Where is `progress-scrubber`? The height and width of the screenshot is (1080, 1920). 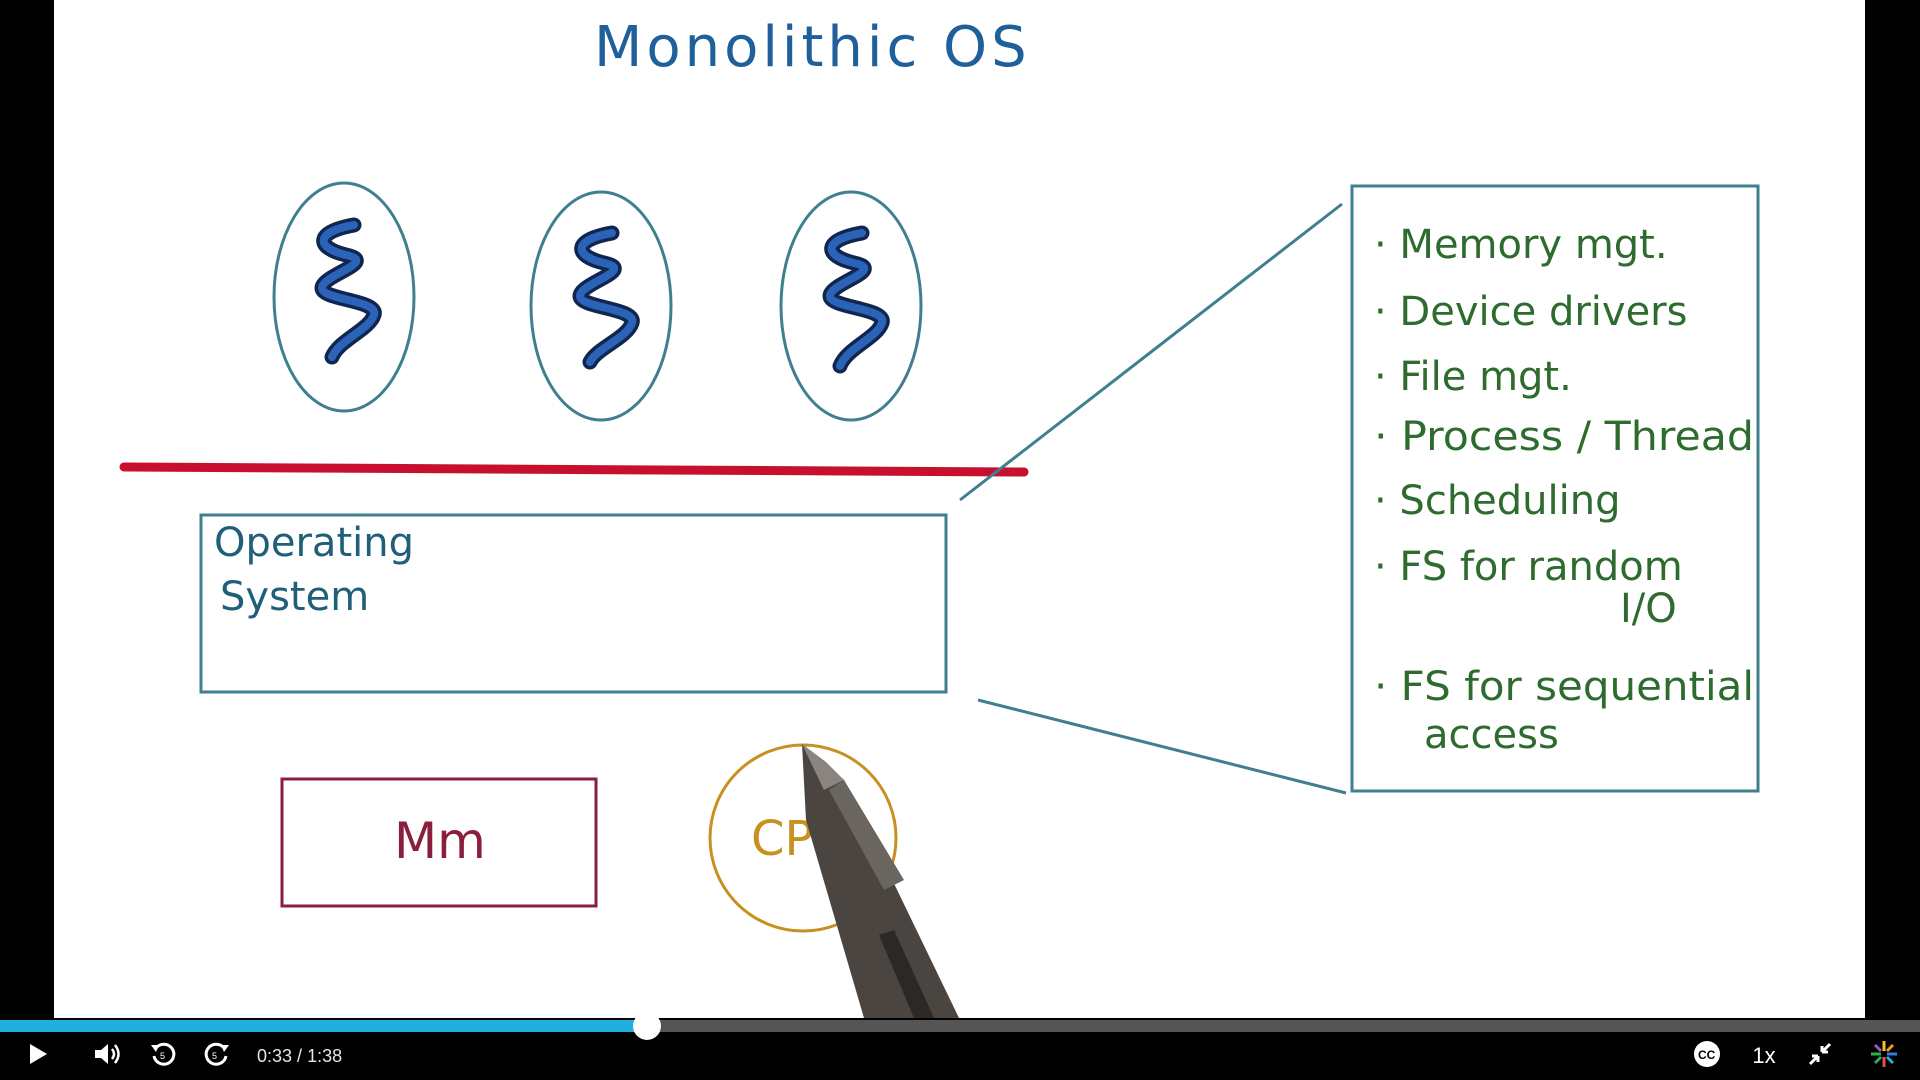
progress-scrubber is located at coordinates (647, 1026).